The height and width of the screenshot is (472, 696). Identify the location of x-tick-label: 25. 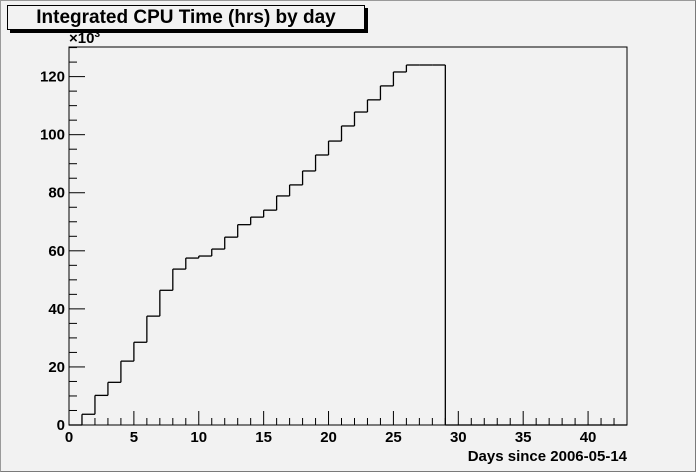
(393, 437).